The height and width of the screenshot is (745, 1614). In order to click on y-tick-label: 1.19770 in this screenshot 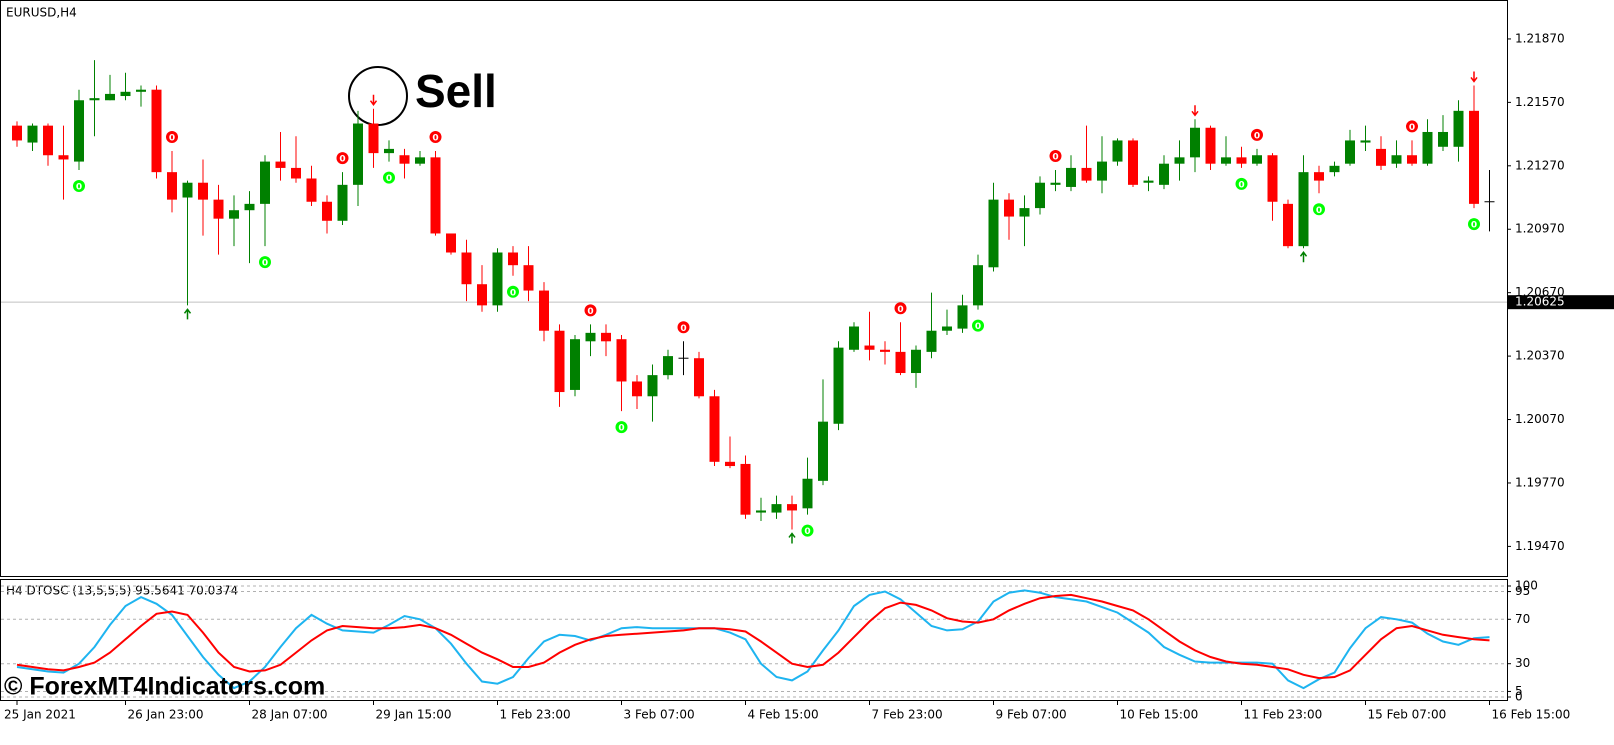, I will do `click(1540, 482)`.